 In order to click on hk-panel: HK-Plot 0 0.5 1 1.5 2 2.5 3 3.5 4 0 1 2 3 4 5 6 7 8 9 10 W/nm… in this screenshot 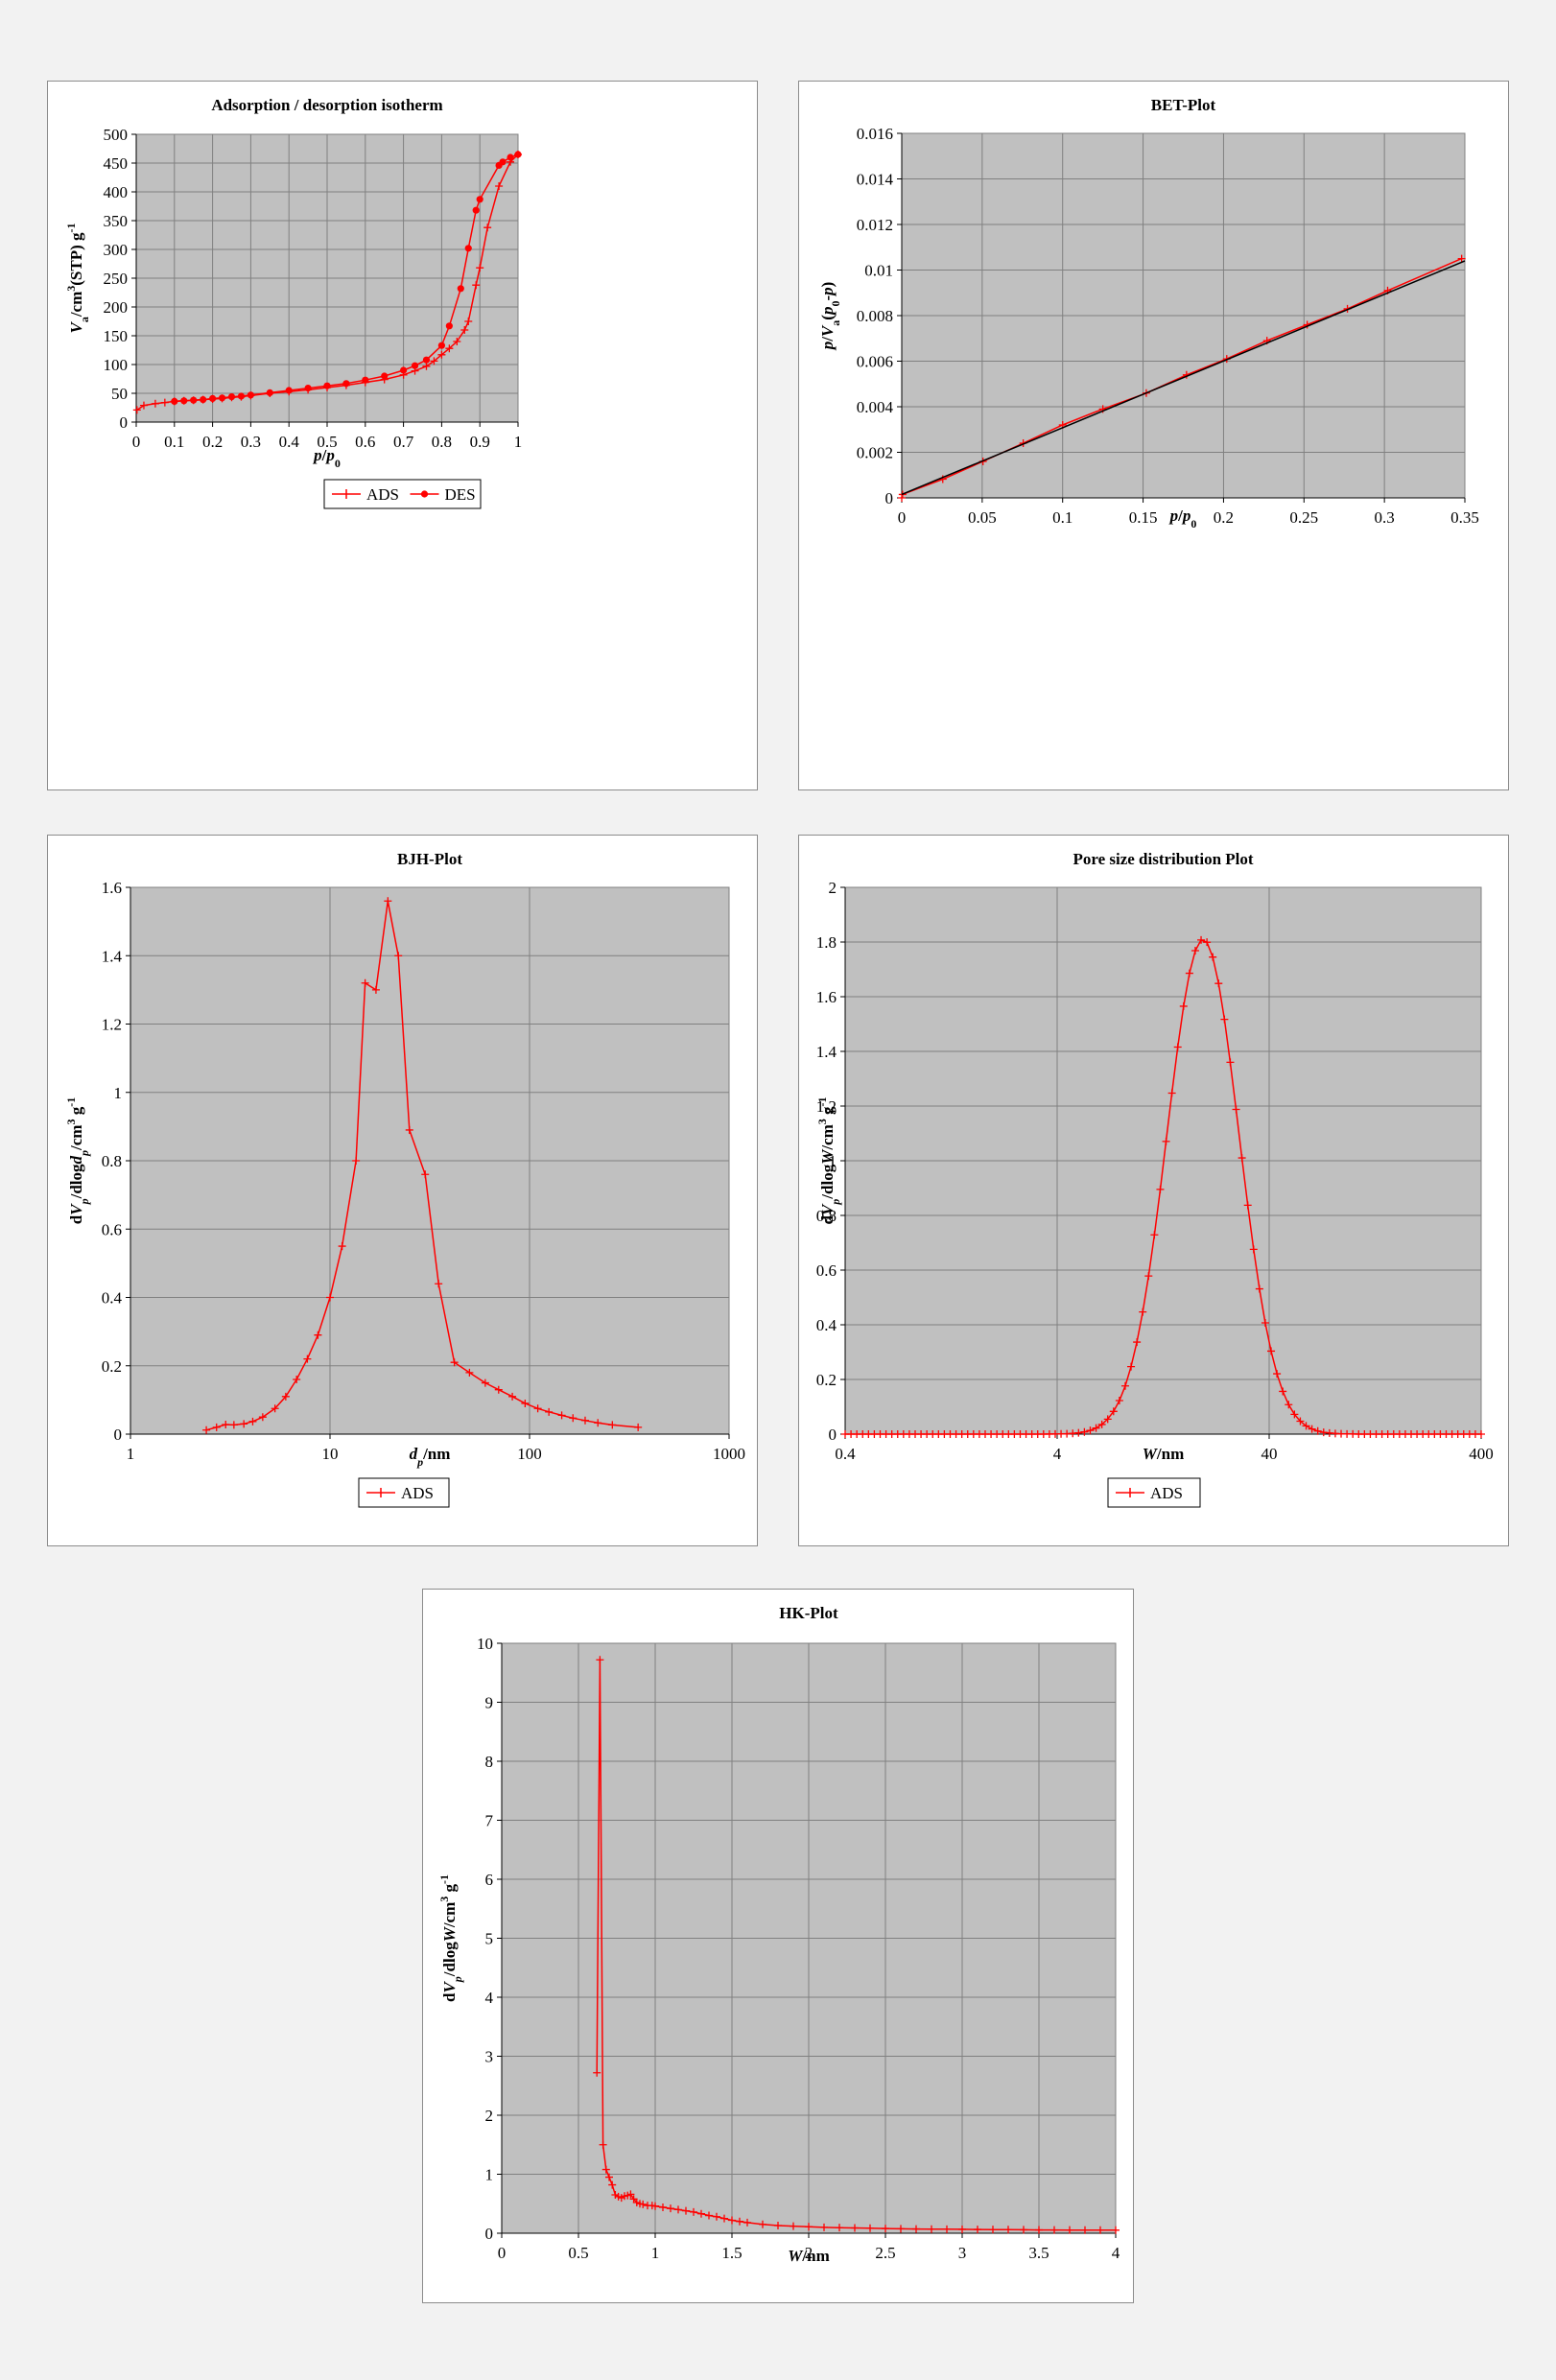, I will do `click(778, 1946)`.